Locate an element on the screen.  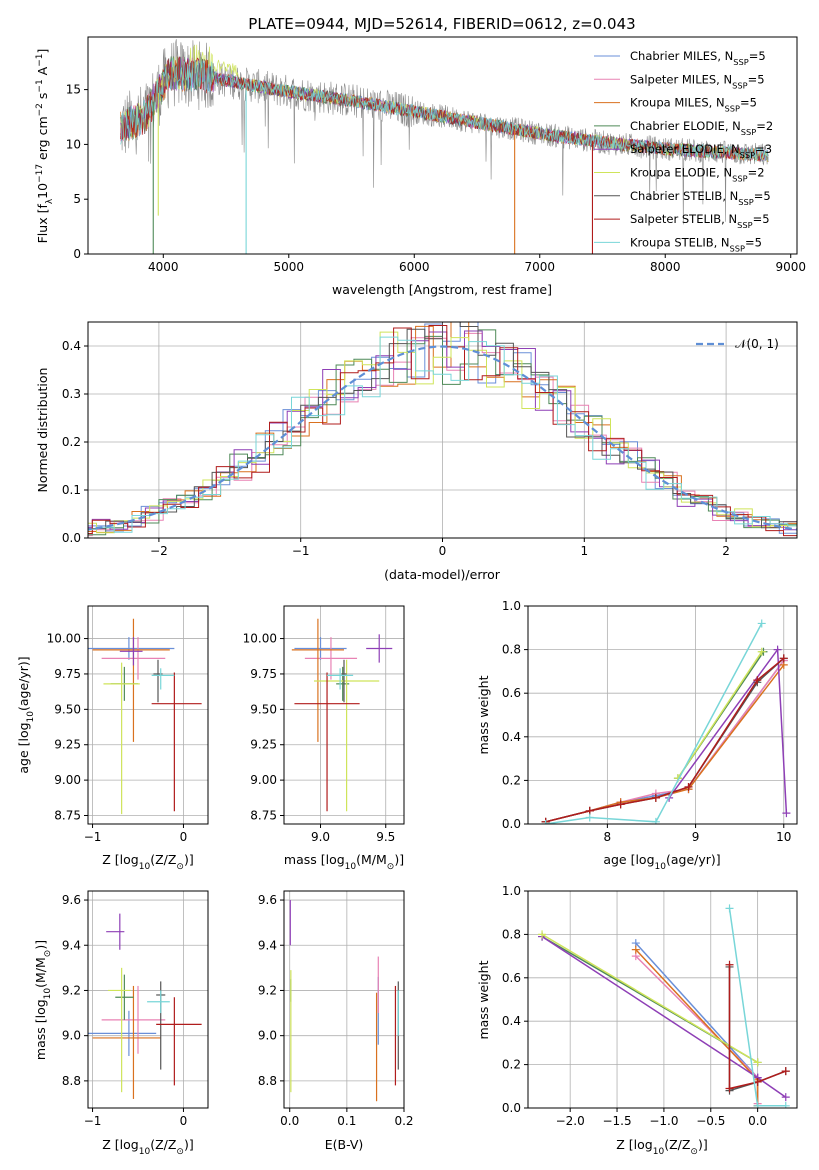
y-tick-label: 0.4 is located at coordinates (511, 737).